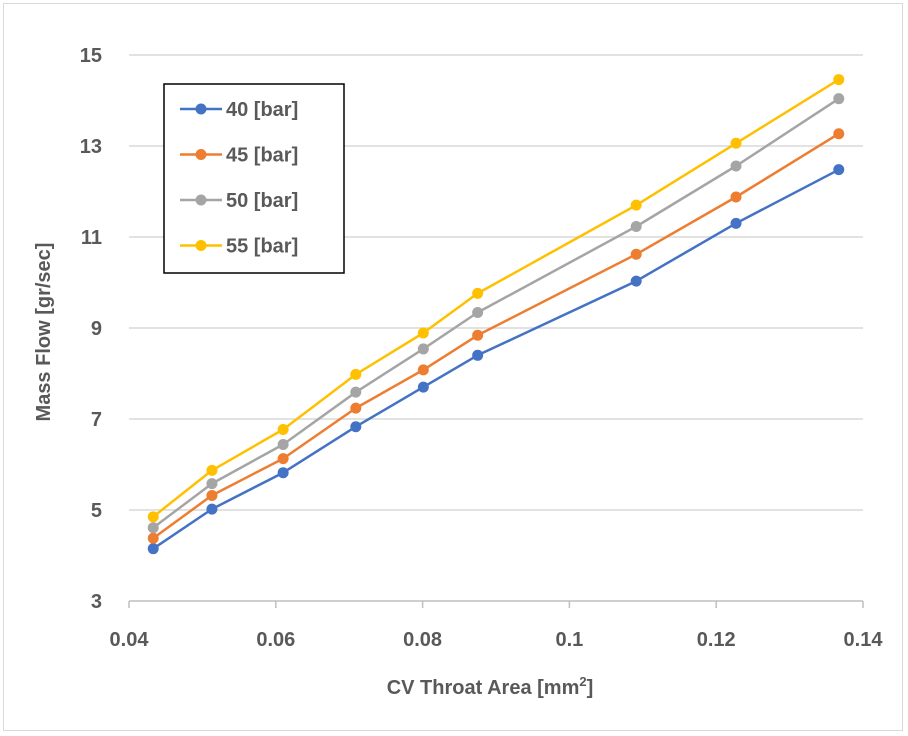 The width and height of the screenshot is (908, 736). I want to click on y-tick-labels: 3 5 7 9 11 13 15, so click(91, 329).